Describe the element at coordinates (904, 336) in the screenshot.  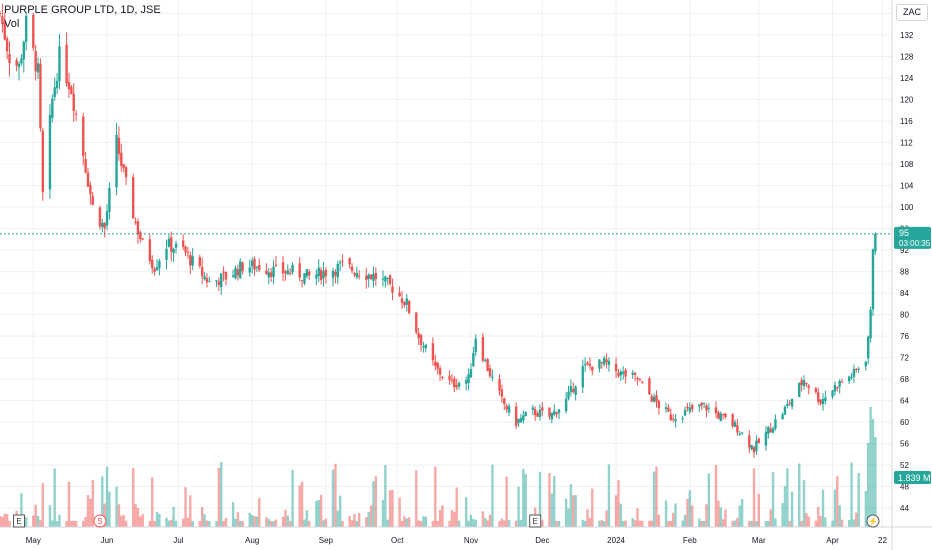
I see `price-tick-label: 76` at that location.